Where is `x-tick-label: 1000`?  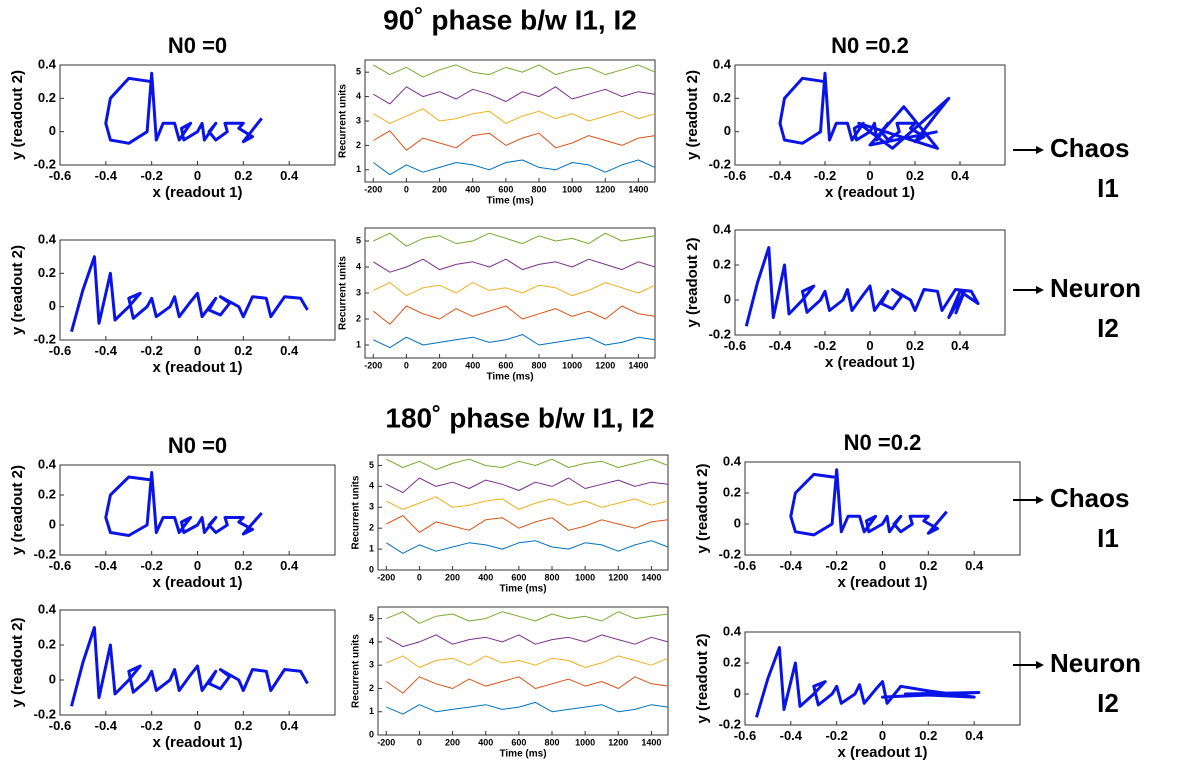
x-tick-label: 1000 is located at coordinates (585, 577).